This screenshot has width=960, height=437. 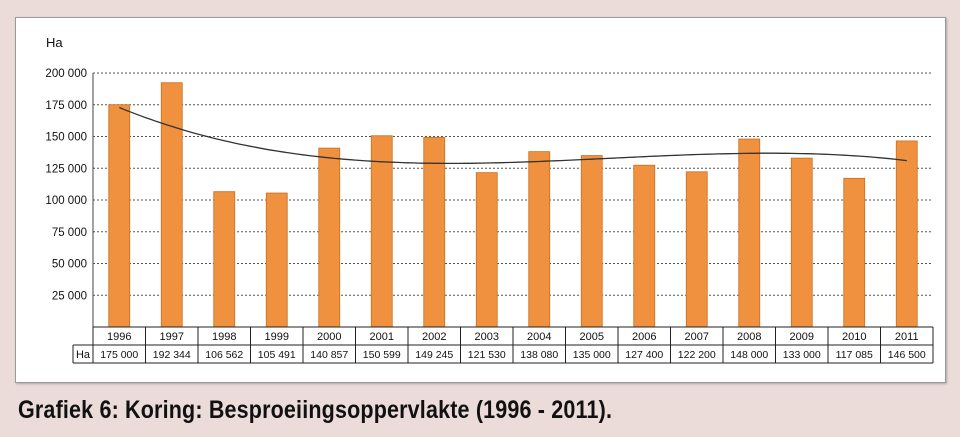 What do you see at coordinates (54, 42) in the screenshot?
I see `y-axis-title: Ha` at bounding box center [54, 42].